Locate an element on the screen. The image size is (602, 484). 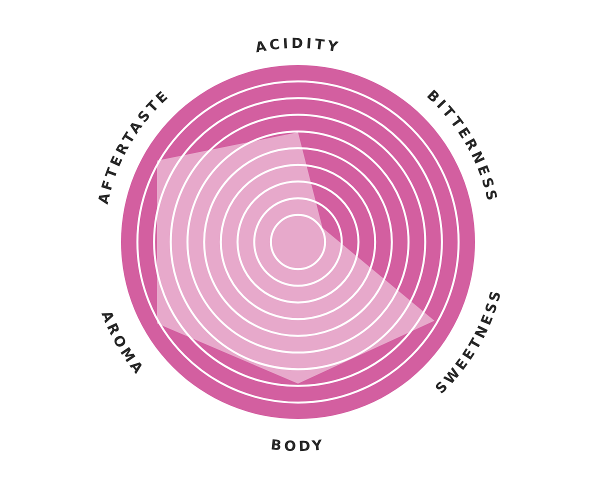
spoke-label: BODY is located at coordinates (298, 446).